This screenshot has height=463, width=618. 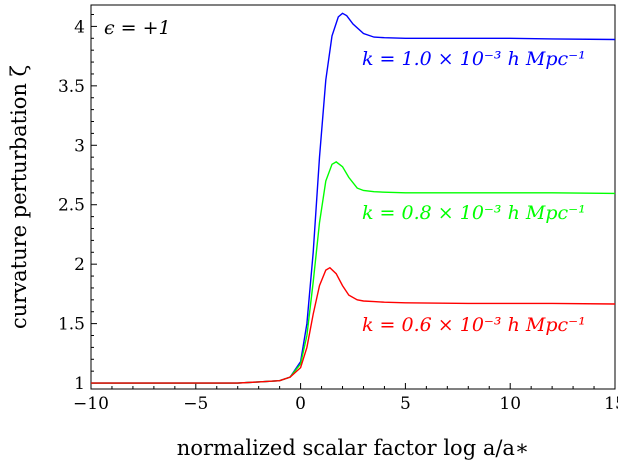 I want to click on x-axis-label: normalized scalar factor log a/a∗, so click(x=353, y=448).